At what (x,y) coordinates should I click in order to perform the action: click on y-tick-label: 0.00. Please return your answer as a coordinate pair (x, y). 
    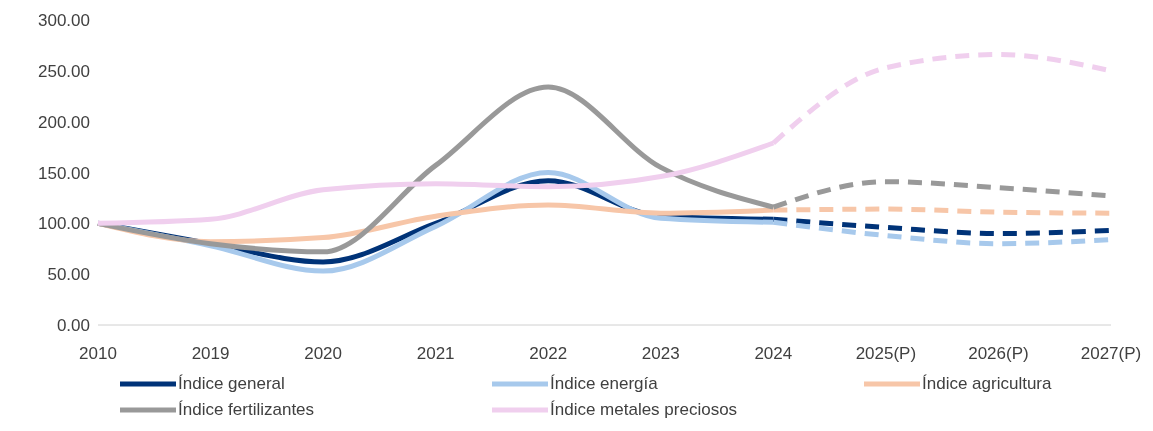
    Looking at the image, I should click on (73, 326).